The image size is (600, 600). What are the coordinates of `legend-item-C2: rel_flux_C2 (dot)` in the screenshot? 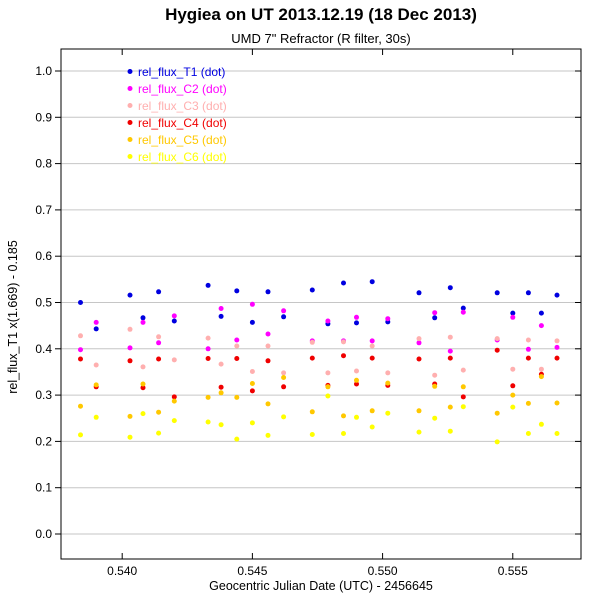 It's located at (177, 89).